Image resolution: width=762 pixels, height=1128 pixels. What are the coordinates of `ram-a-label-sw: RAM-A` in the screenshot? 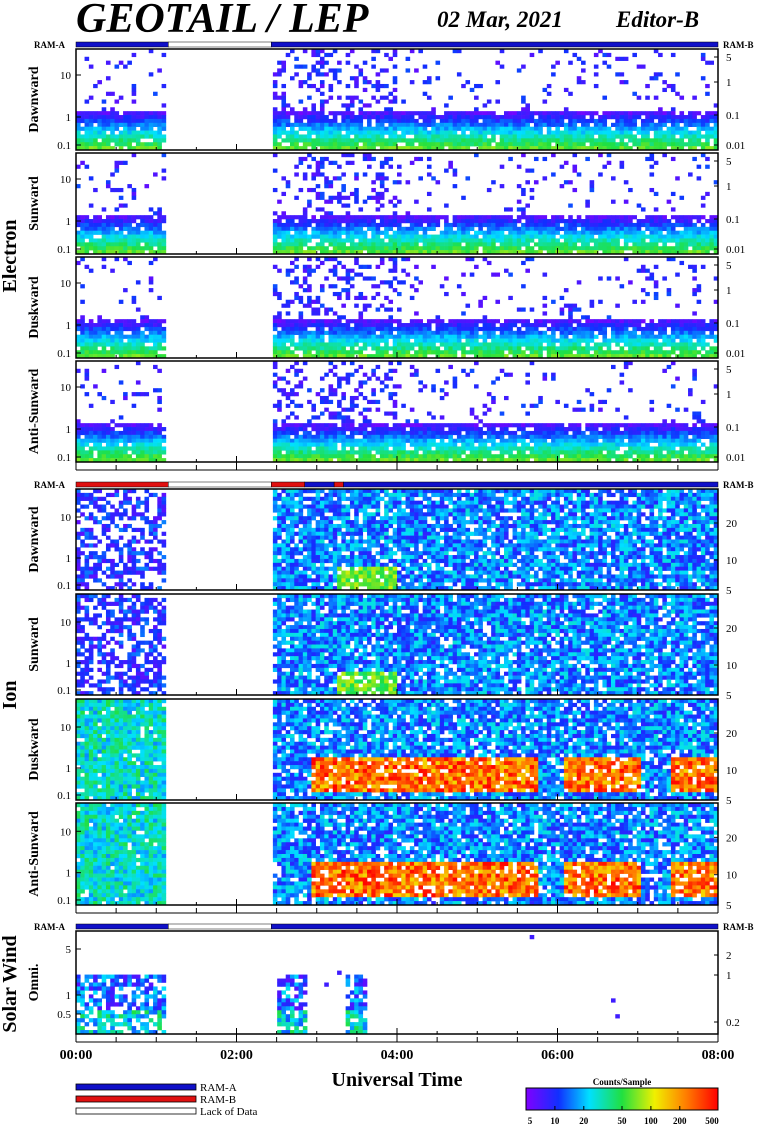 It's located at (49, 927).